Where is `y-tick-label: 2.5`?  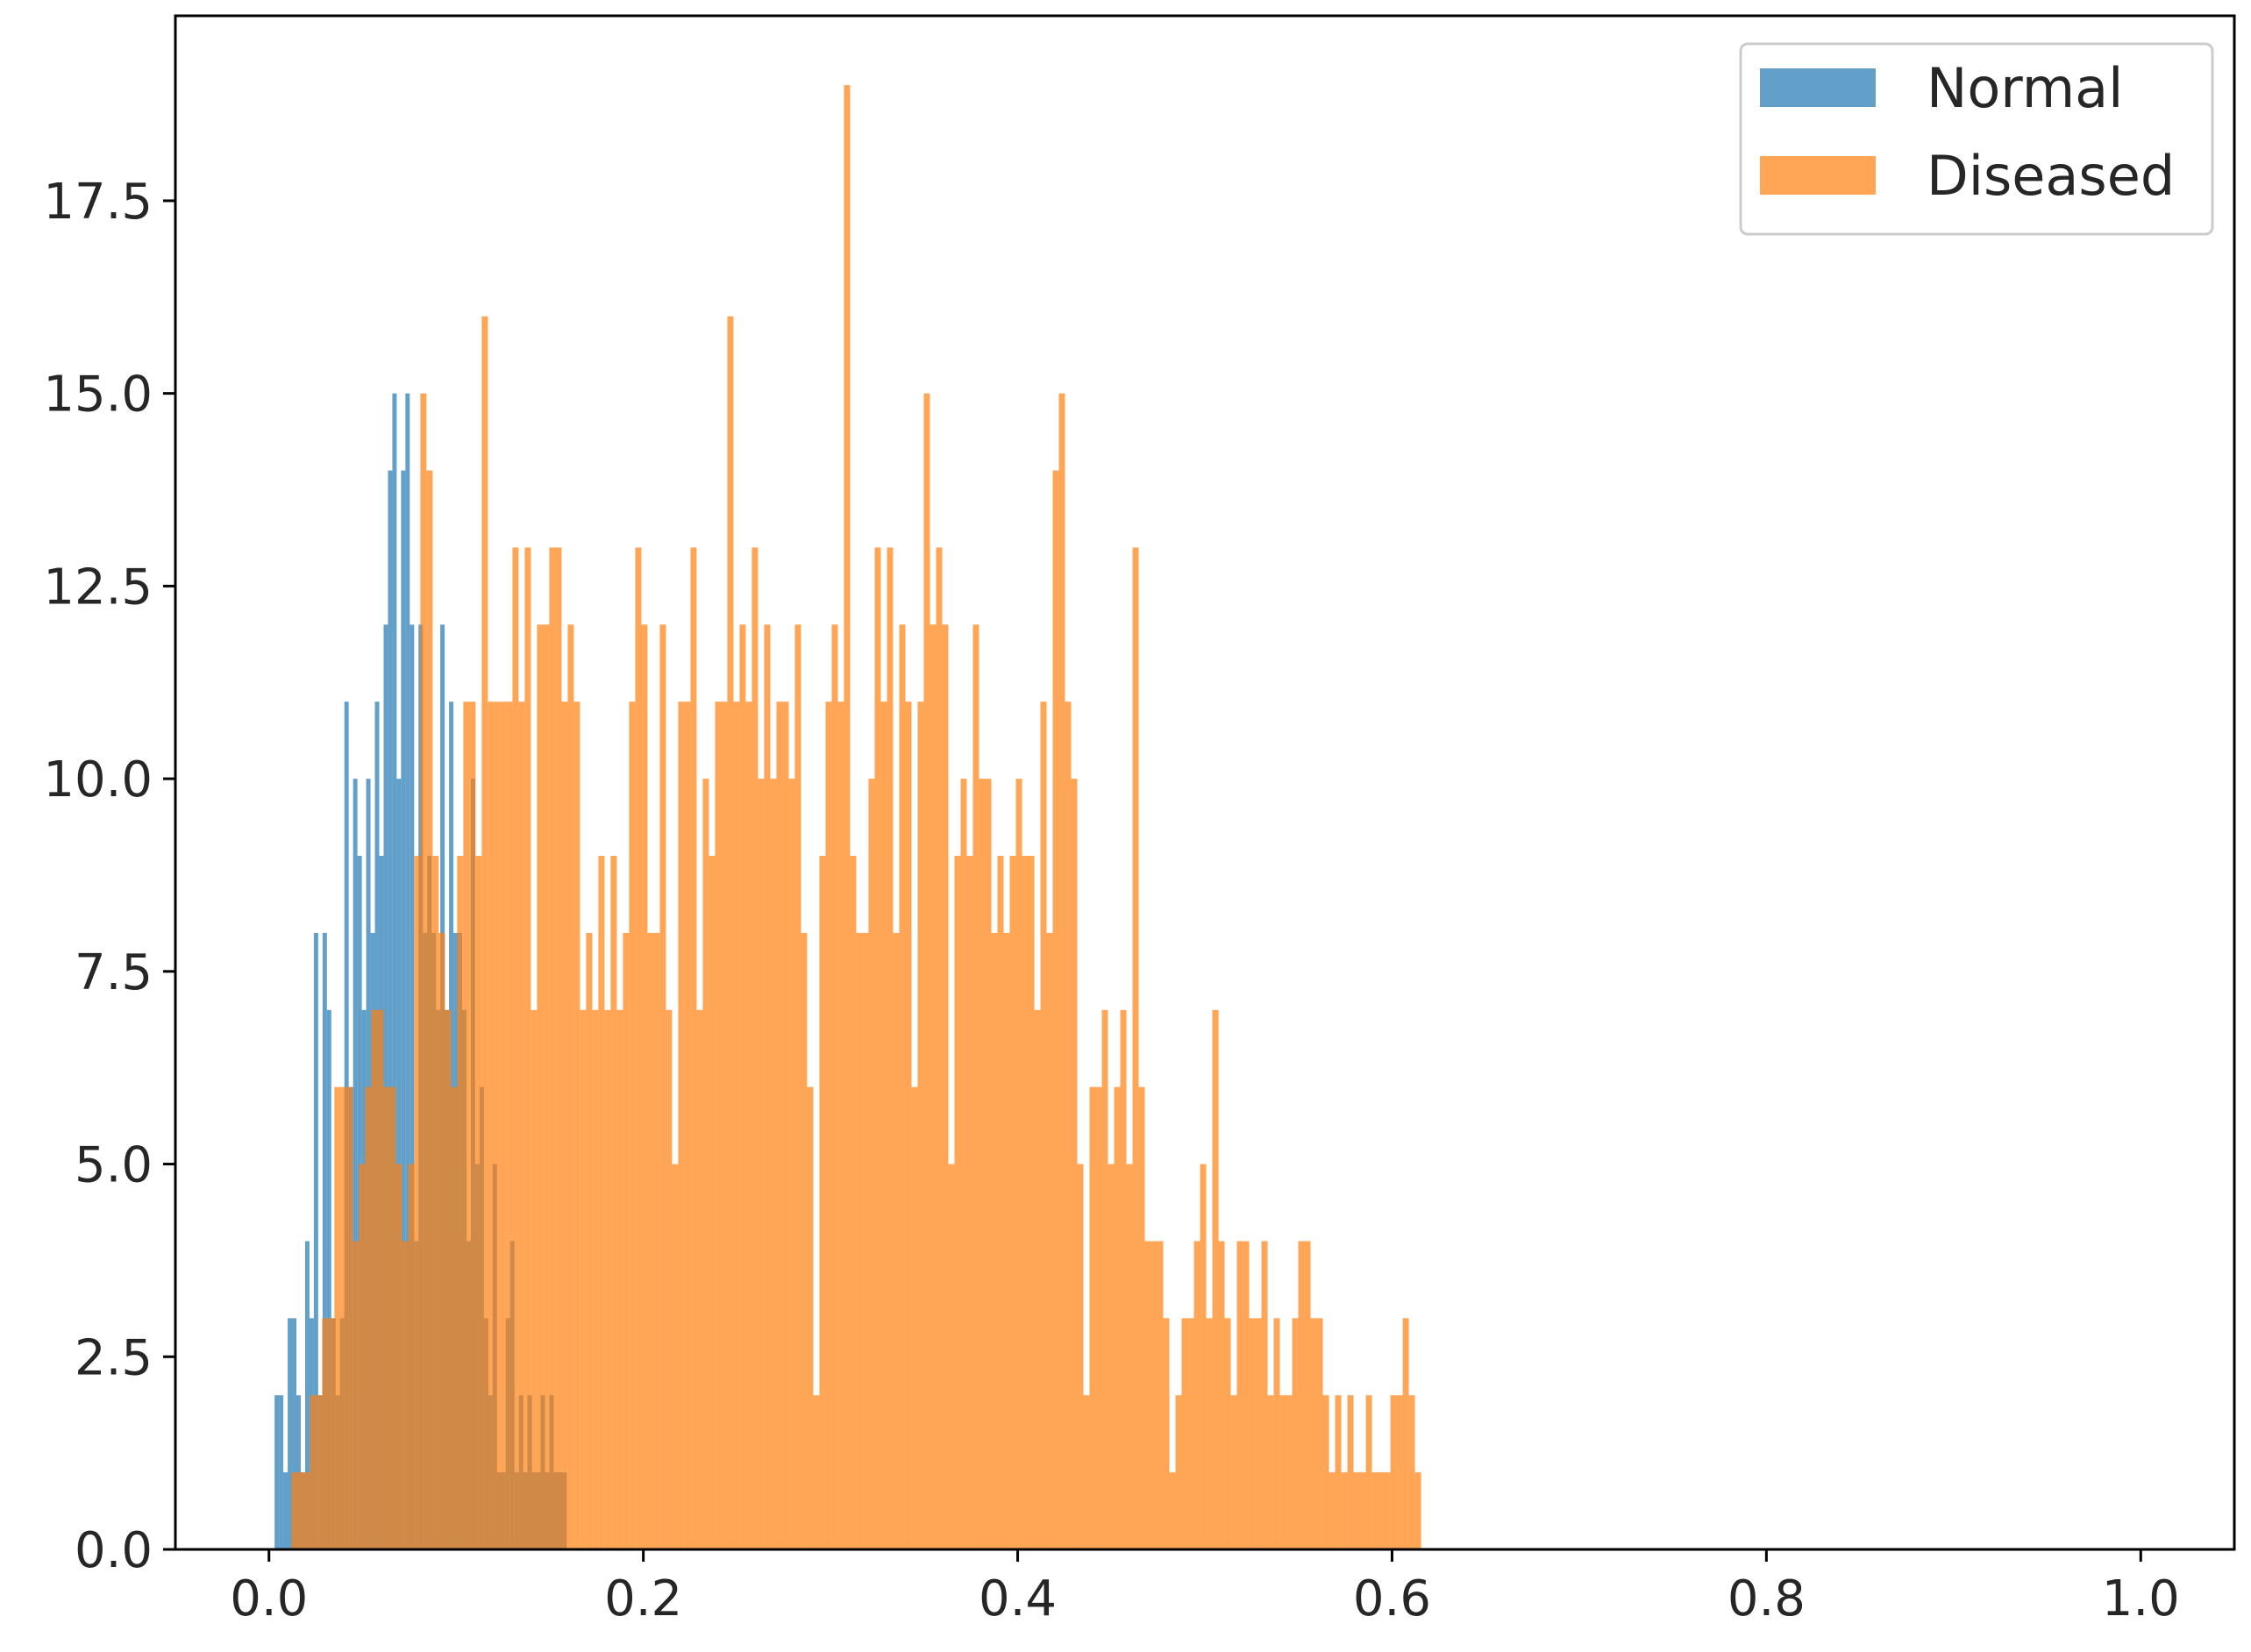
y-tick-label: 2.5 is located at coordinates (114, 1357).